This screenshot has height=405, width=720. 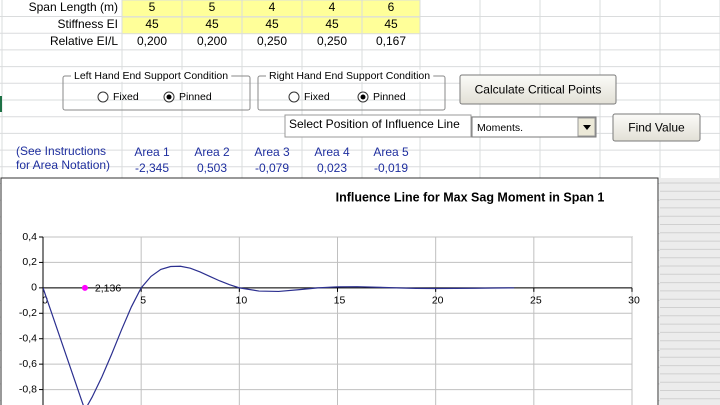 I want to click on critical-point, so click(x=84, y=287).